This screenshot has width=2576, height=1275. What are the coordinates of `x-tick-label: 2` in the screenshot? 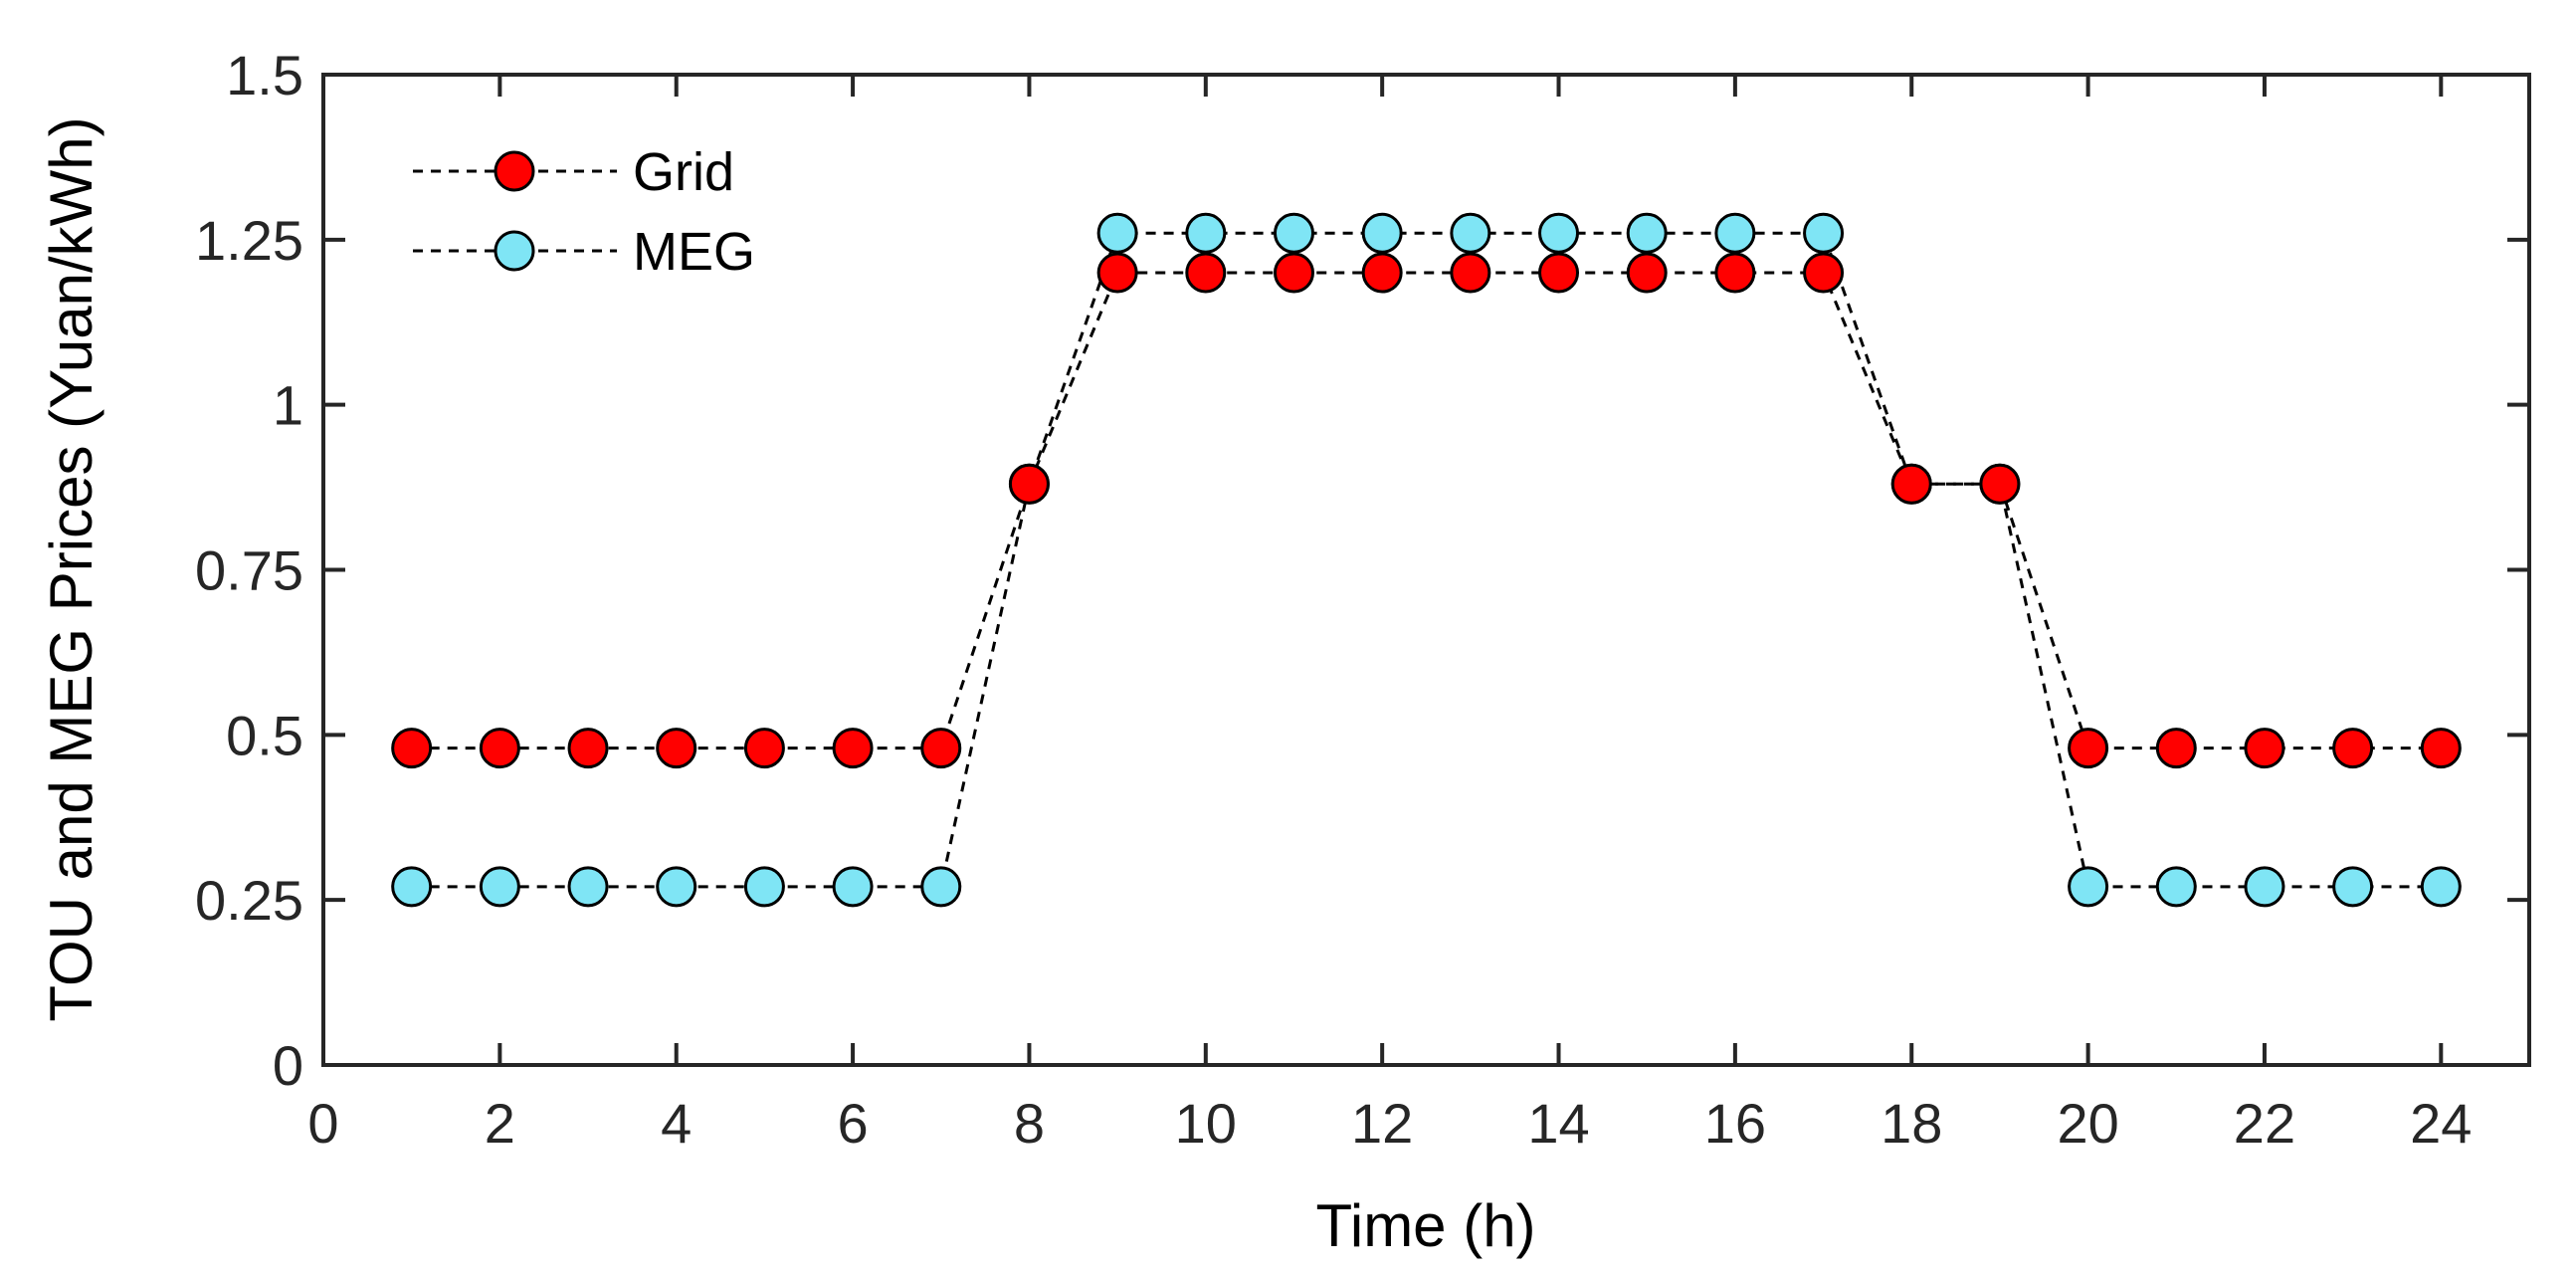 It's located at (500, 1123).